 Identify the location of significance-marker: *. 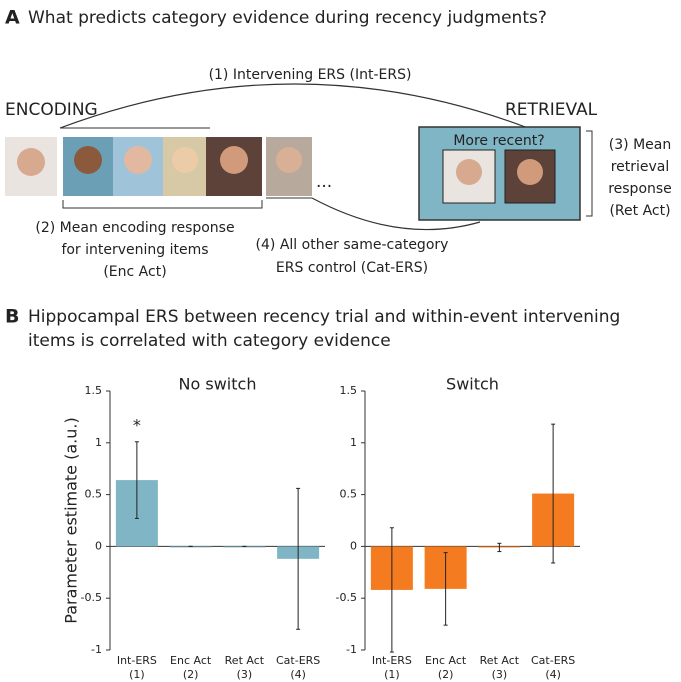
(137, 424).